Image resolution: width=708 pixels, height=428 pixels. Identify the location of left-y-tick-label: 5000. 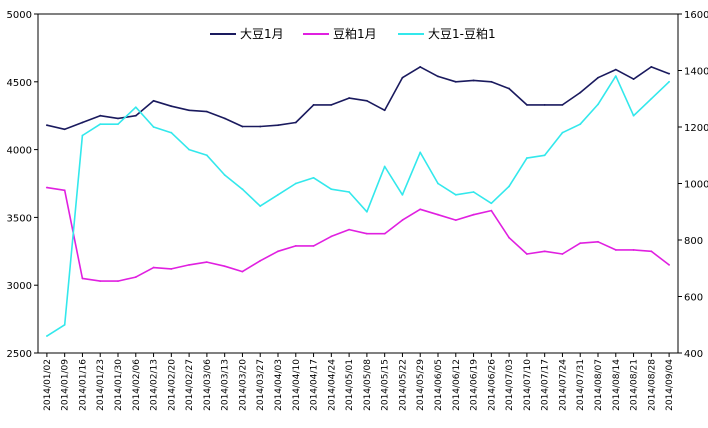
(19, 15).